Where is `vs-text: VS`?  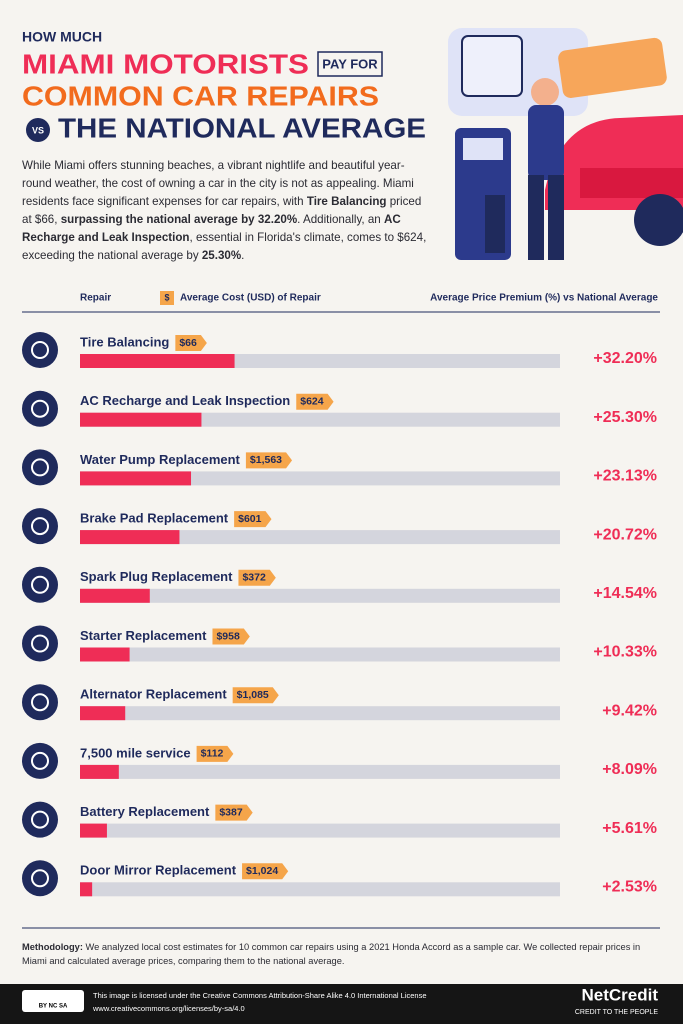
vs-text: VS is located at coordinates (38, 130).